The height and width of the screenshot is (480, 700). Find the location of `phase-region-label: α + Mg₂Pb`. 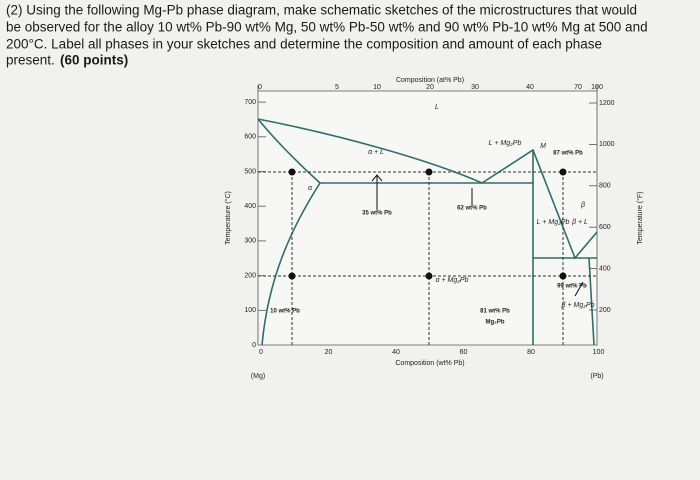

phase-region-label: α + Mg₂Pb is located at coordinates (452, 280).